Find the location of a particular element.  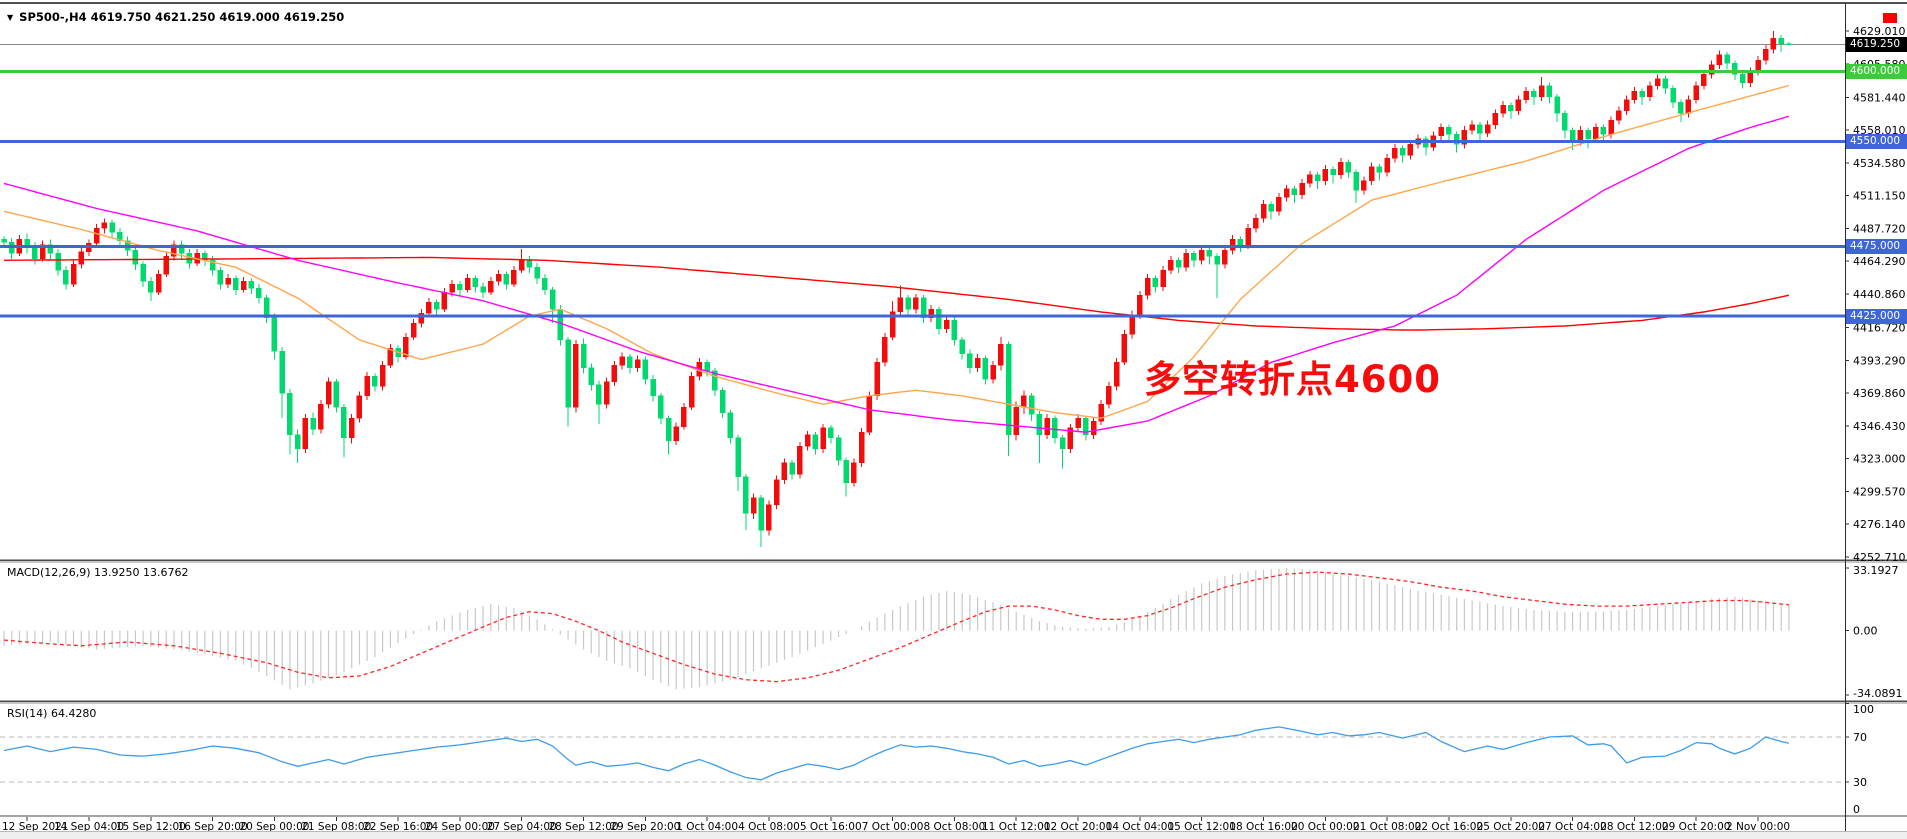

time-tick-label: 11 Oct 12:00 is located at coordinates (1016, 827).